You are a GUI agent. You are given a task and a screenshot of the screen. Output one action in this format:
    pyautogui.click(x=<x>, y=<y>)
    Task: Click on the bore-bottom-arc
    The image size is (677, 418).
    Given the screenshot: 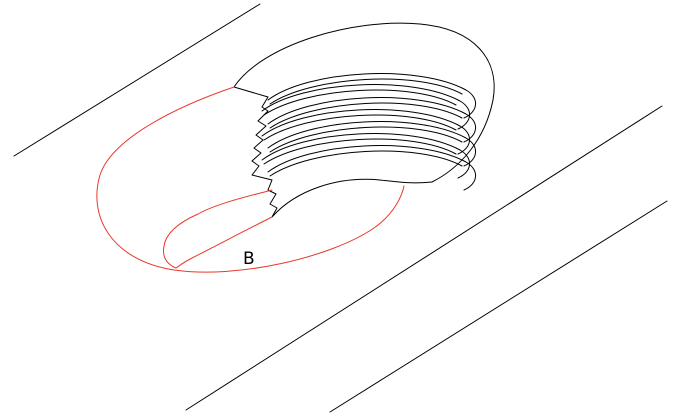 What is the action you would take?
    pyautogui.click(x=352, y=198)
    